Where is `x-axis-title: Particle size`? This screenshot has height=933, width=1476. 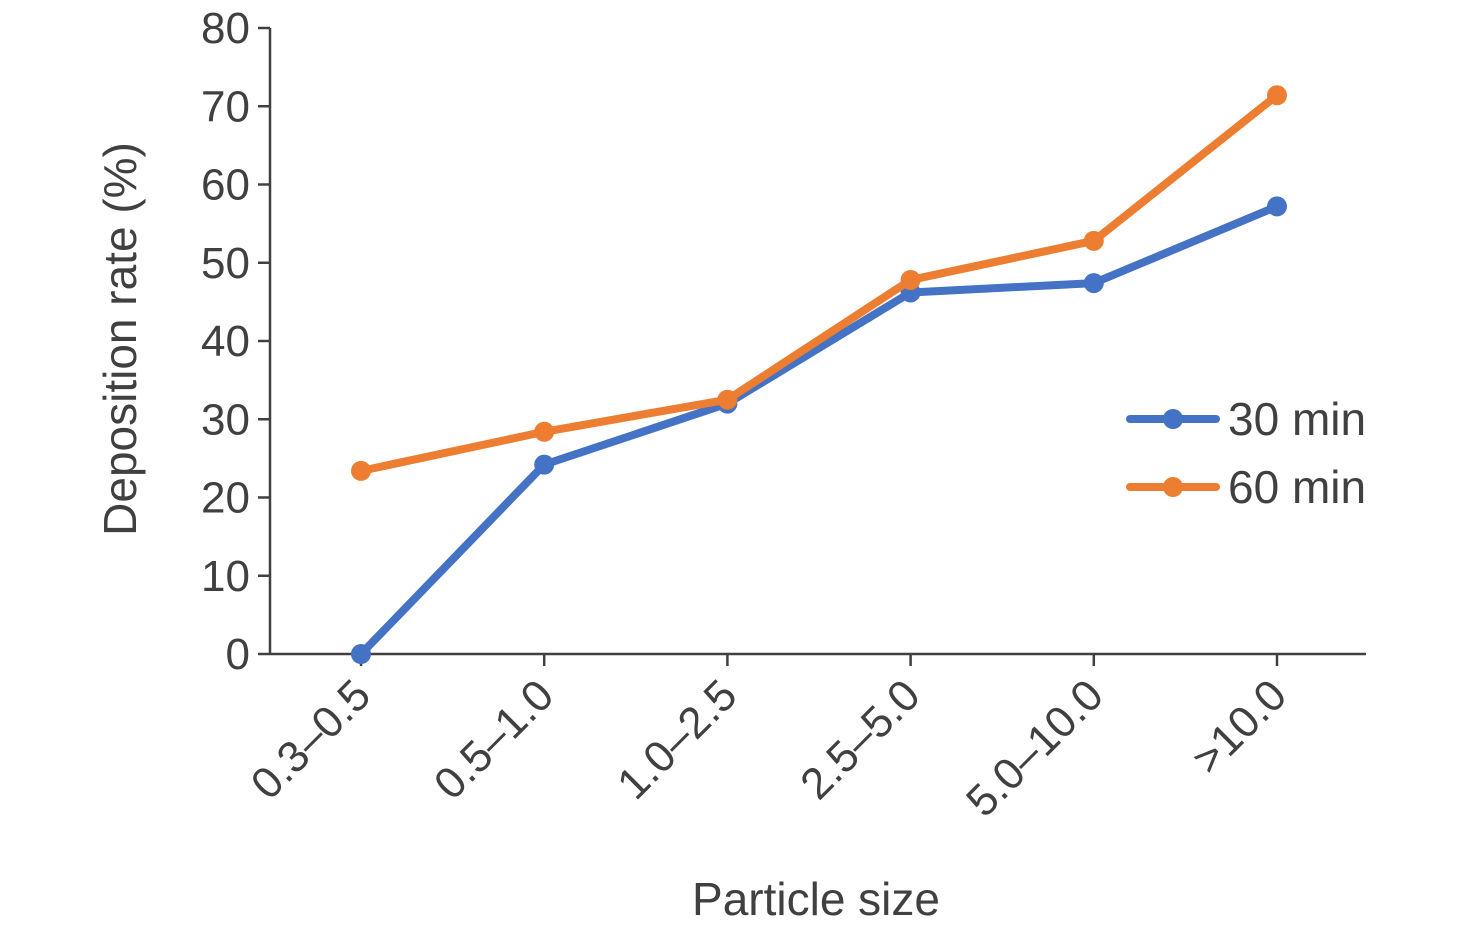
x-axis-title: Particle size is located at coordinates (816, 899).